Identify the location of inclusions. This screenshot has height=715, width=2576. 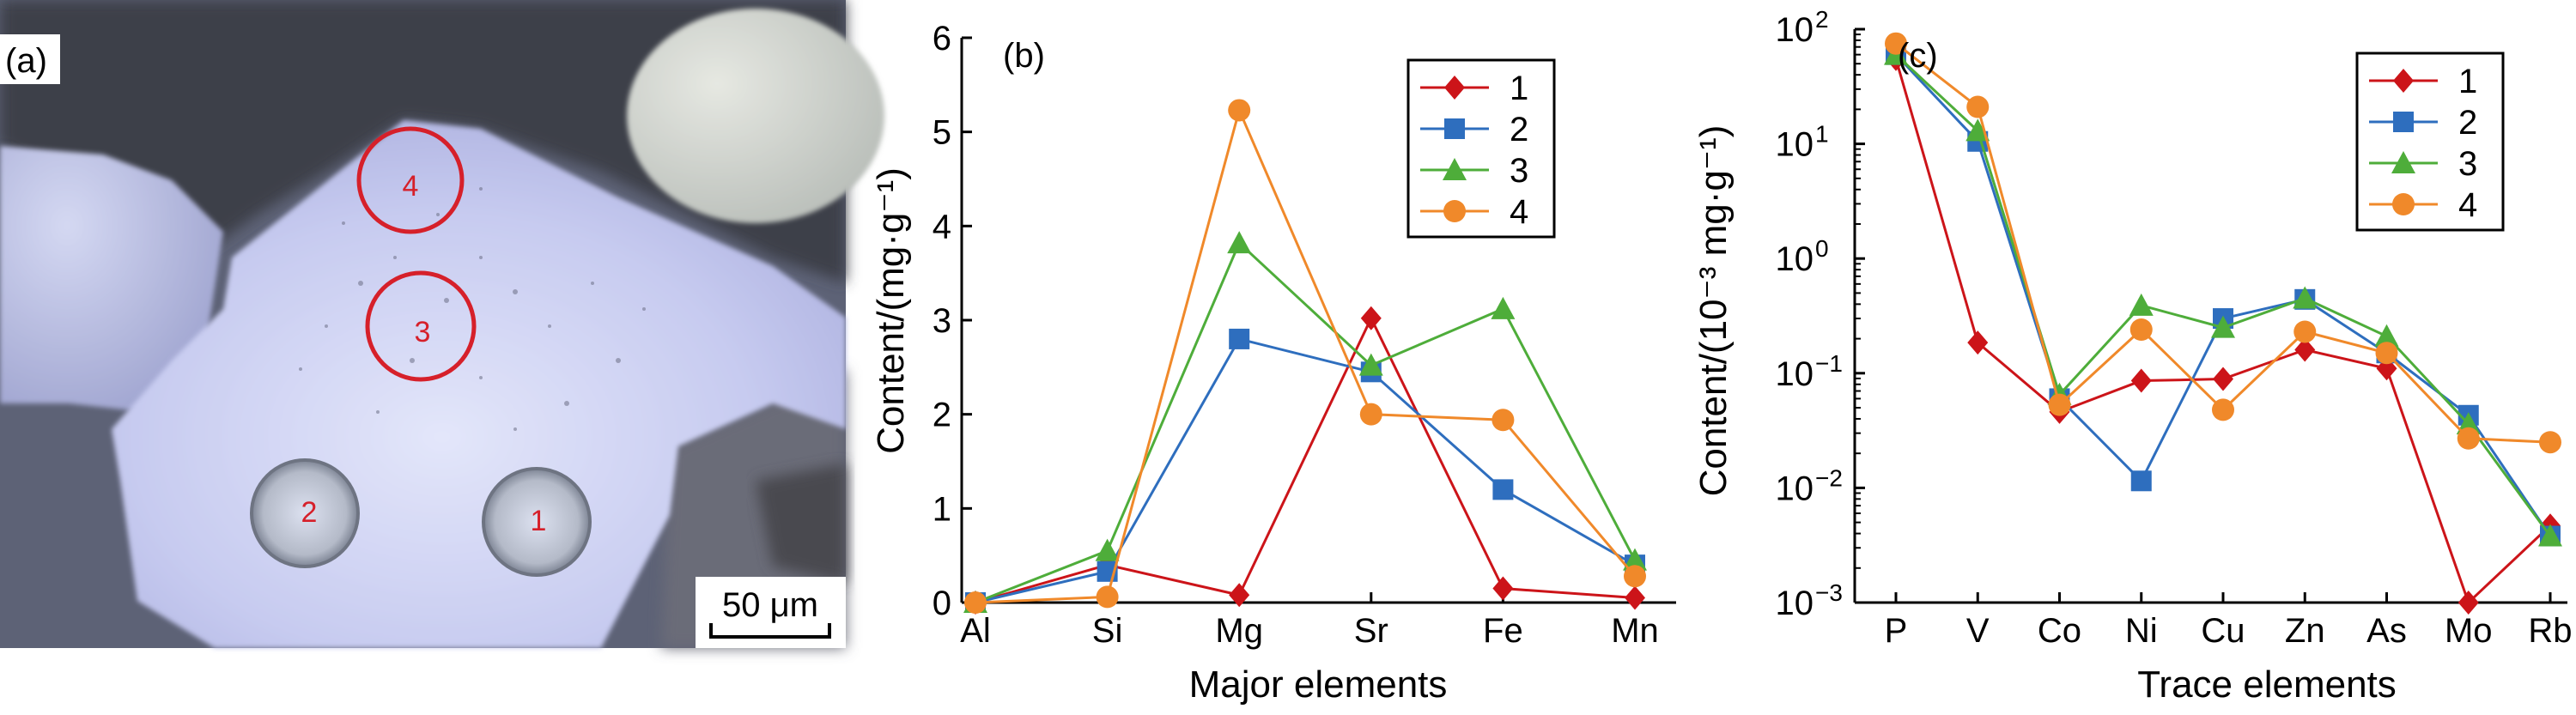
(472, 352).